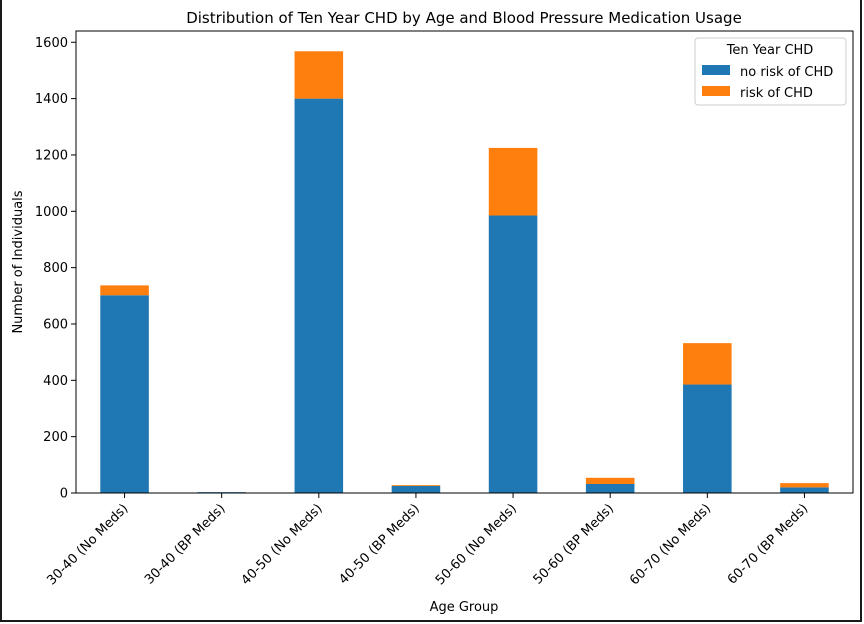 The image size is (864, 624). I want to click on x-tick-label: 40-50 (BP Meds), so click(379, 544).